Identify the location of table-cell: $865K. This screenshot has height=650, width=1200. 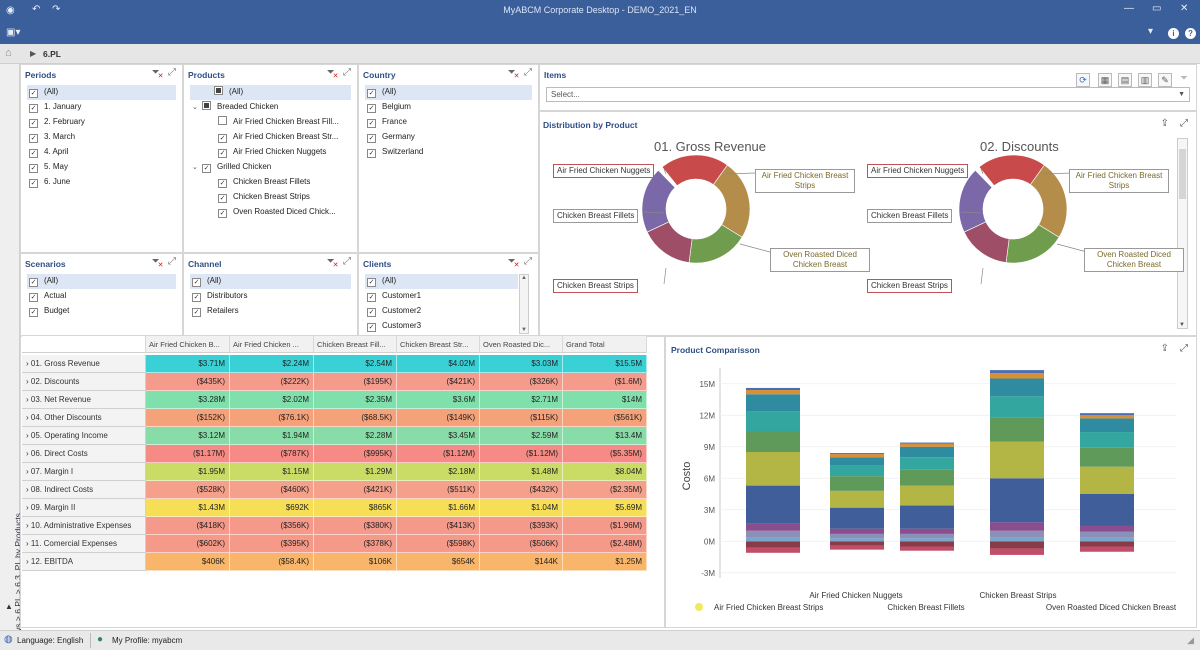
(355, 508).